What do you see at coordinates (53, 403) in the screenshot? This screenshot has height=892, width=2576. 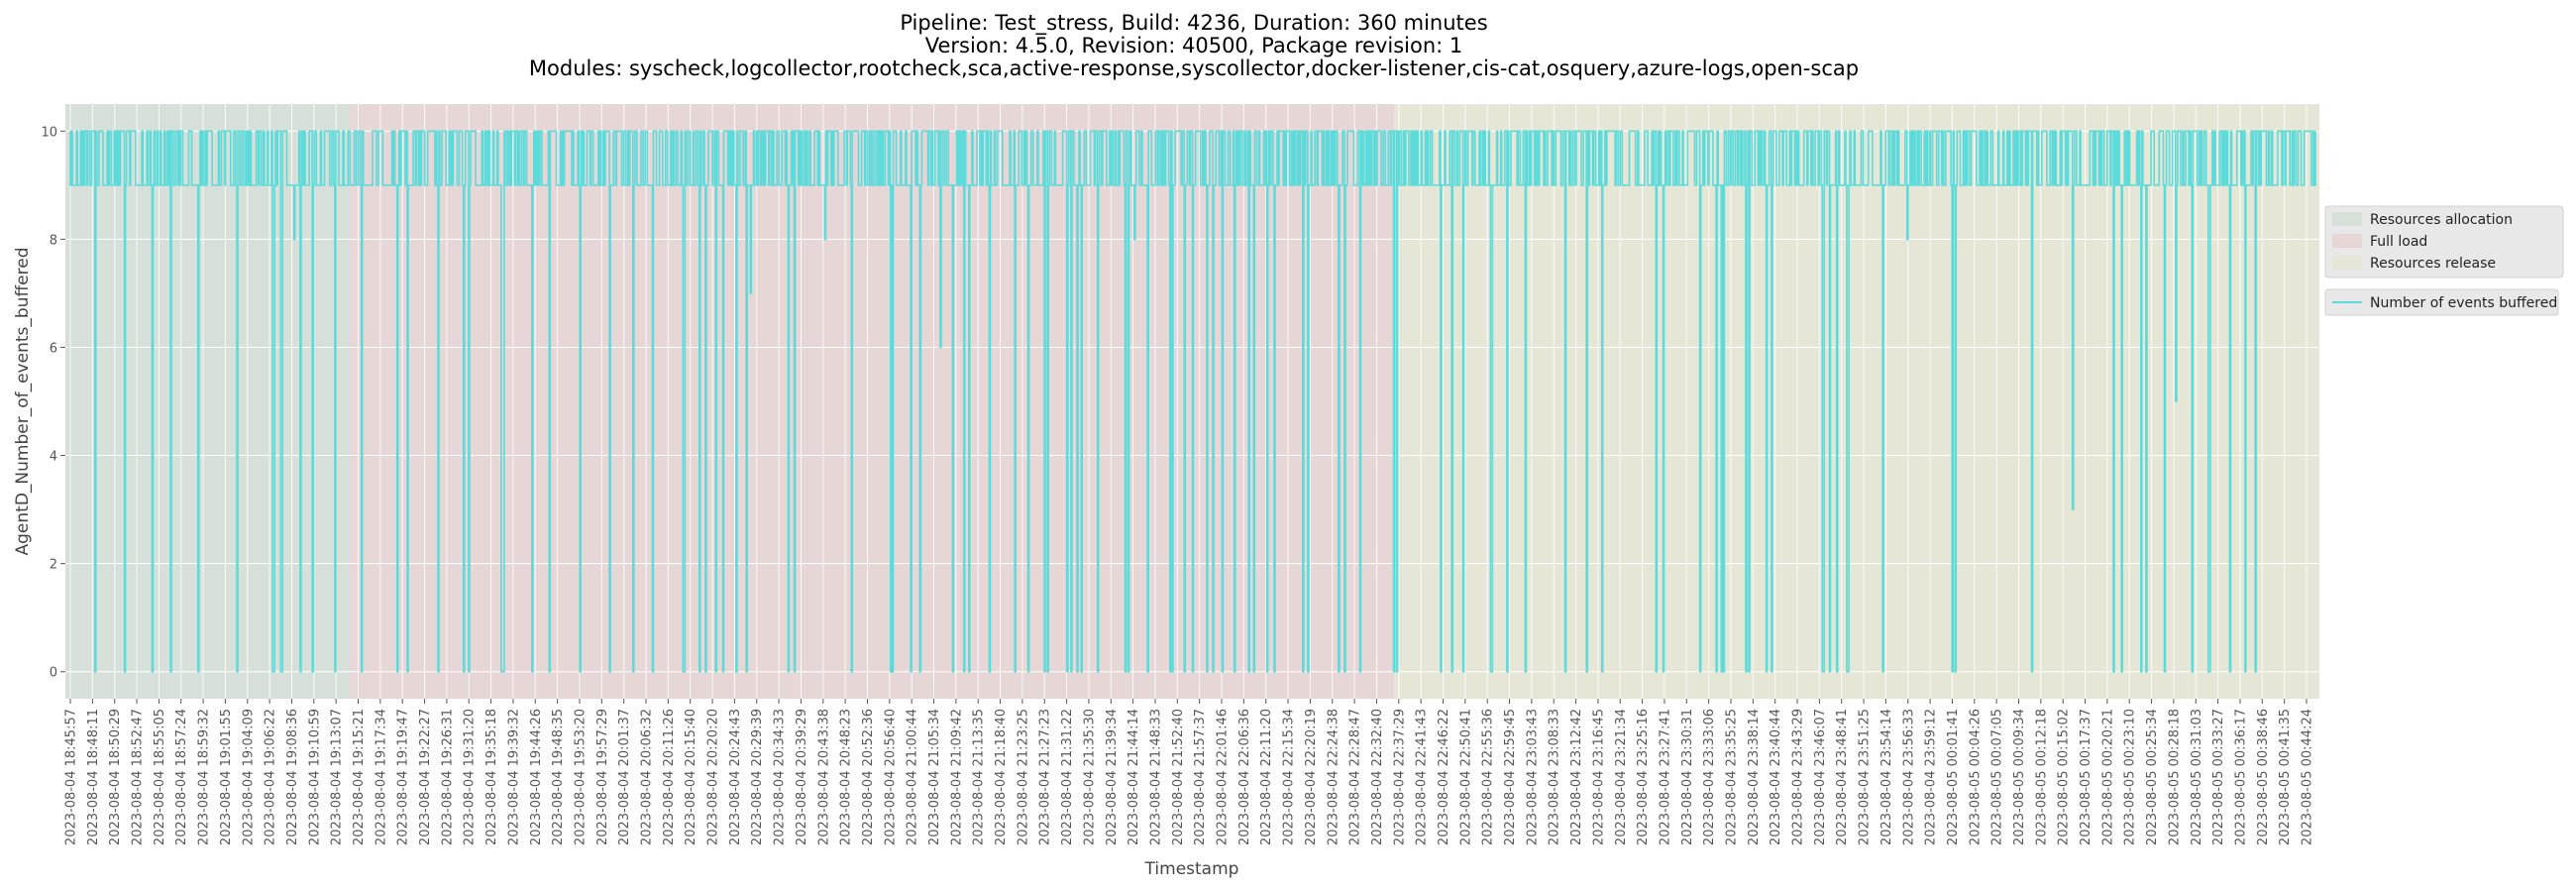 I see `y-axis-ticks: 0 2 4 6 8 10` at bounding box center [53, 403].